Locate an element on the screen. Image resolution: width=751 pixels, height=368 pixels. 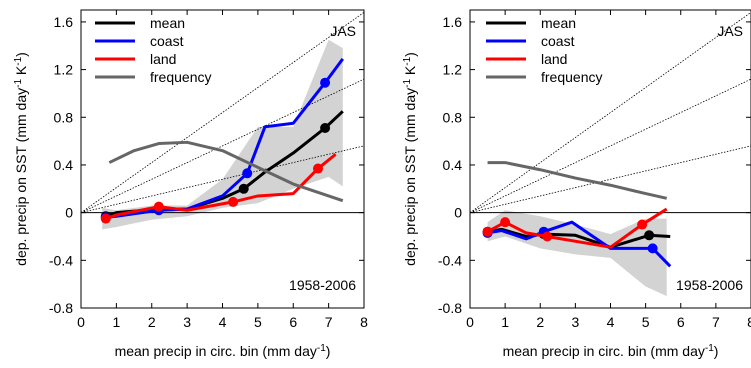
spread-band is located at coordinates (577, 253).